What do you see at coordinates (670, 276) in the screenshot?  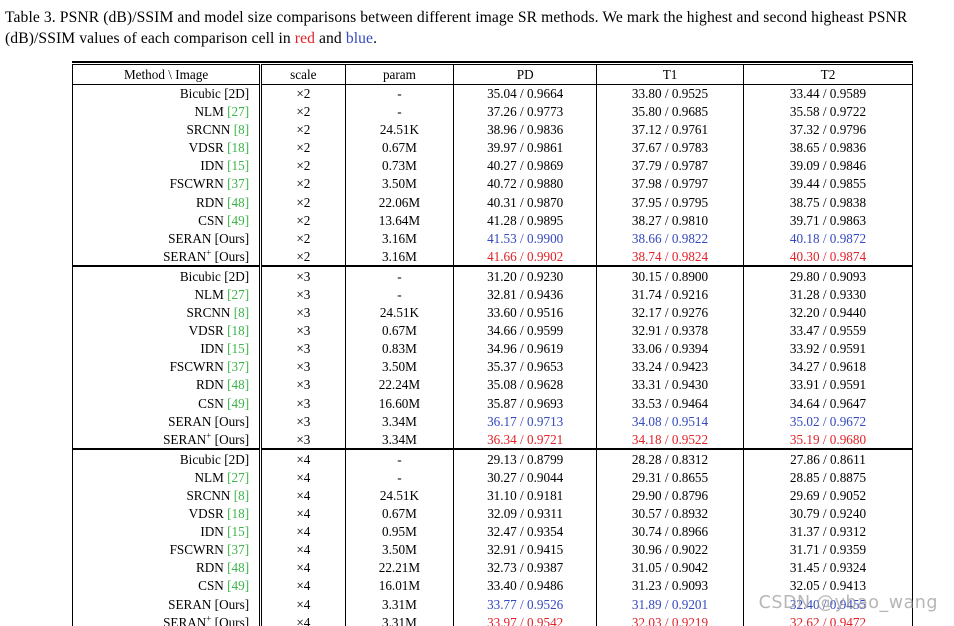 I see `t1-value-cell: 30.15 / 0.8900` at bounding box center [670, 276].